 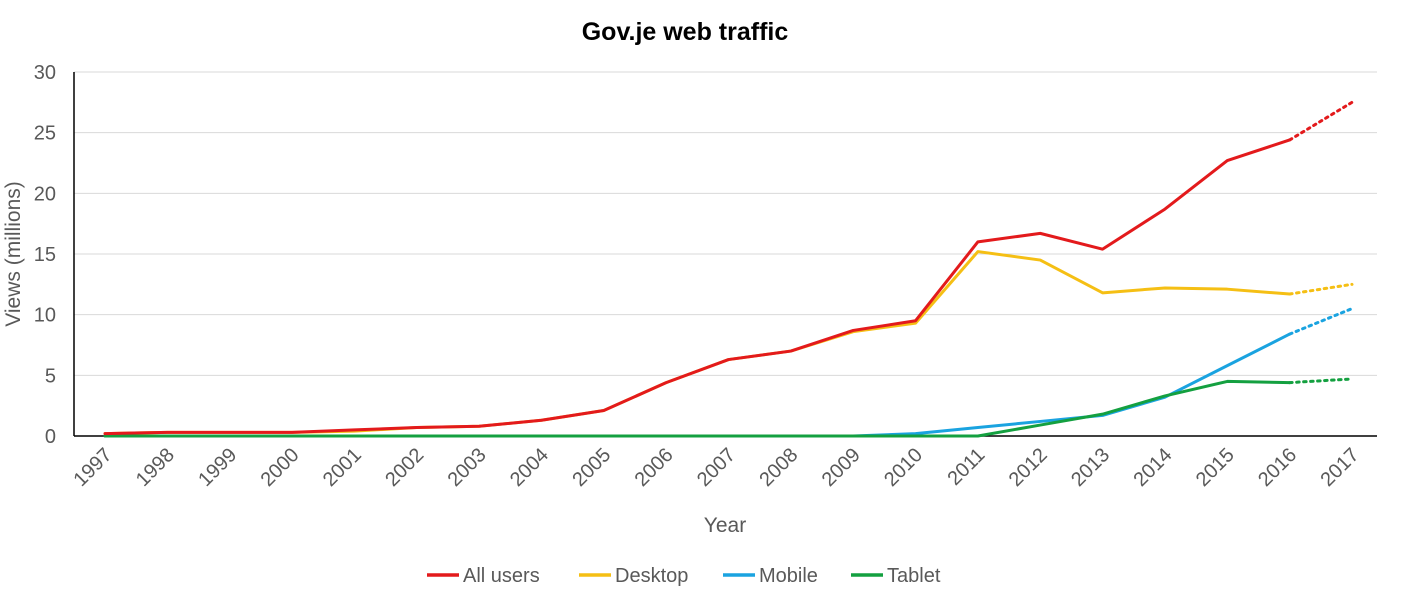 What do you see at coordinates (50, 437) in the screenshot?
I see `y-tick-label: 0` at bounding box center [50, 437].